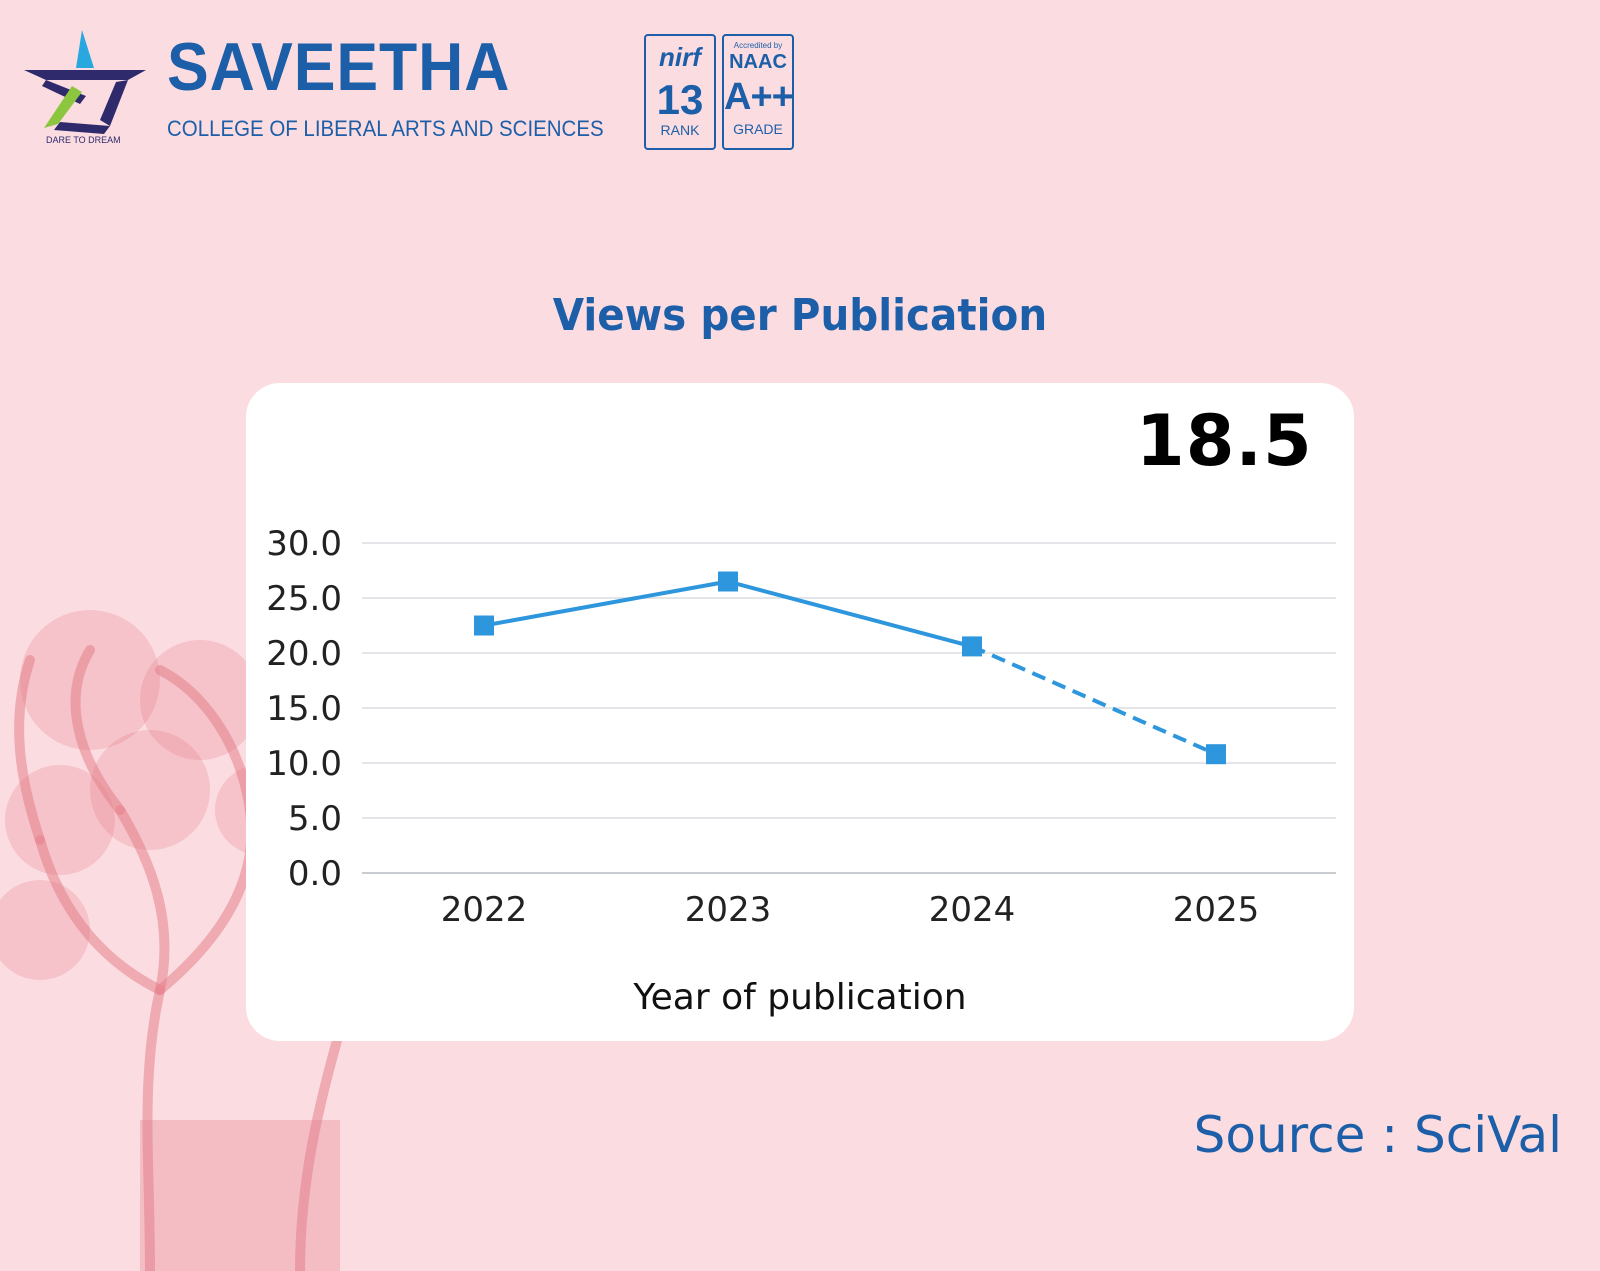 The image size is (1600, 1271). I want to click on brand-subtitle: COLLEGE OF LIBERAL ARTS AND SCIENCES, so click(385, 128).